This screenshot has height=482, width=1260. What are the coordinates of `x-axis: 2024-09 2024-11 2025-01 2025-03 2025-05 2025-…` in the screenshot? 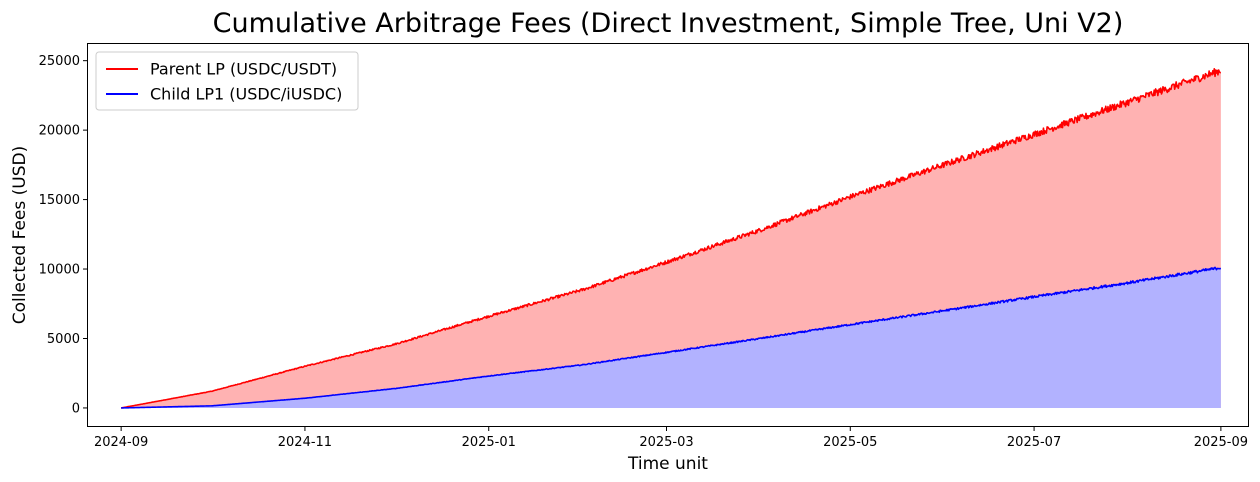 It's located at (671, 438).